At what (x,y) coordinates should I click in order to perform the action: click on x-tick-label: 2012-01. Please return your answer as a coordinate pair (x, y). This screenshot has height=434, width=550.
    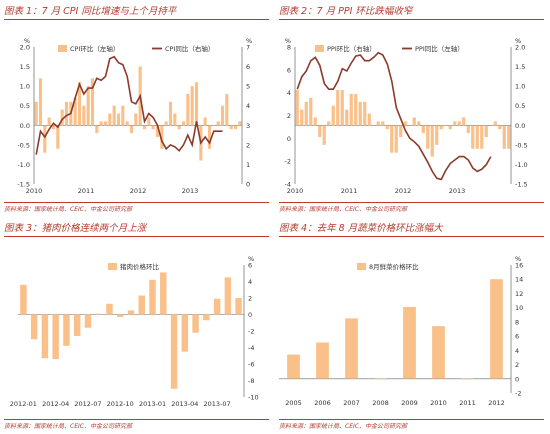
    Looking at the image, I should click on (23, 404).